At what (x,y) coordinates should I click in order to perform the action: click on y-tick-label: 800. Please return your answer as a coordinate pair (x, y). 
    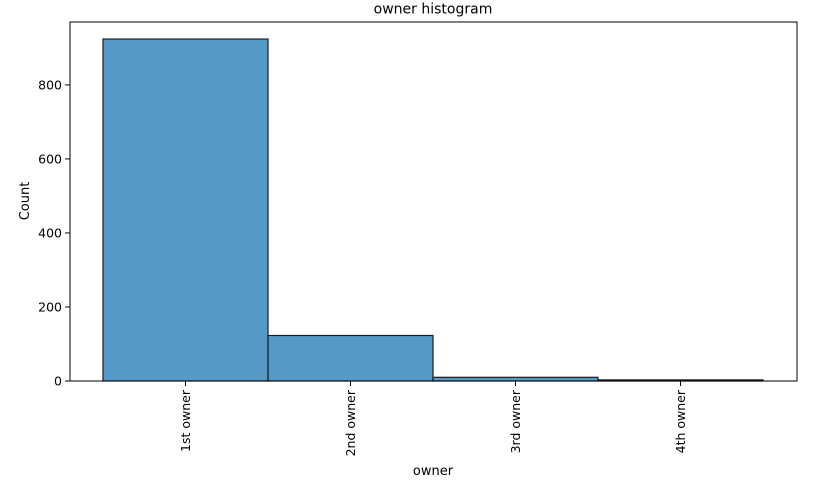
    Looking at the image, I should click on (50, 84).